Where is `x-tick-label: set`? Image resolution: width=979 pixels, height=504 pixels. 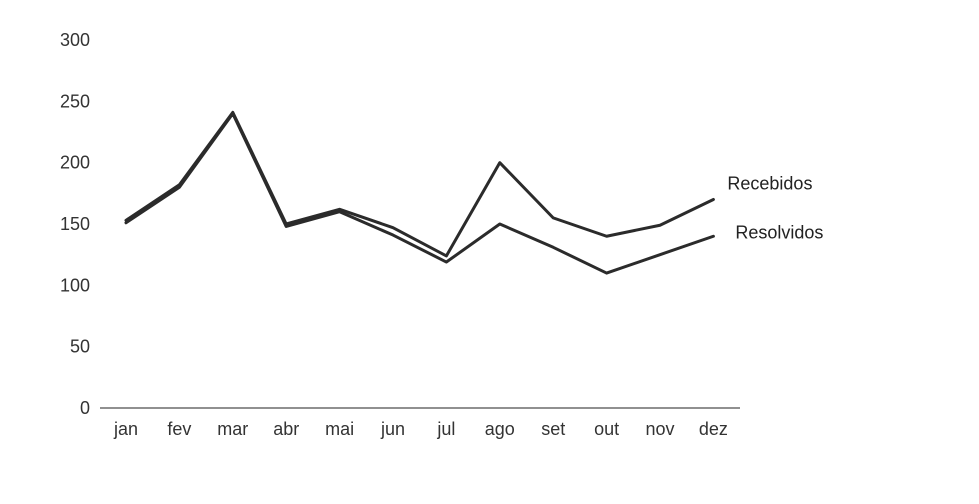
x-tick-label: set is located at coordinates (553, 429).